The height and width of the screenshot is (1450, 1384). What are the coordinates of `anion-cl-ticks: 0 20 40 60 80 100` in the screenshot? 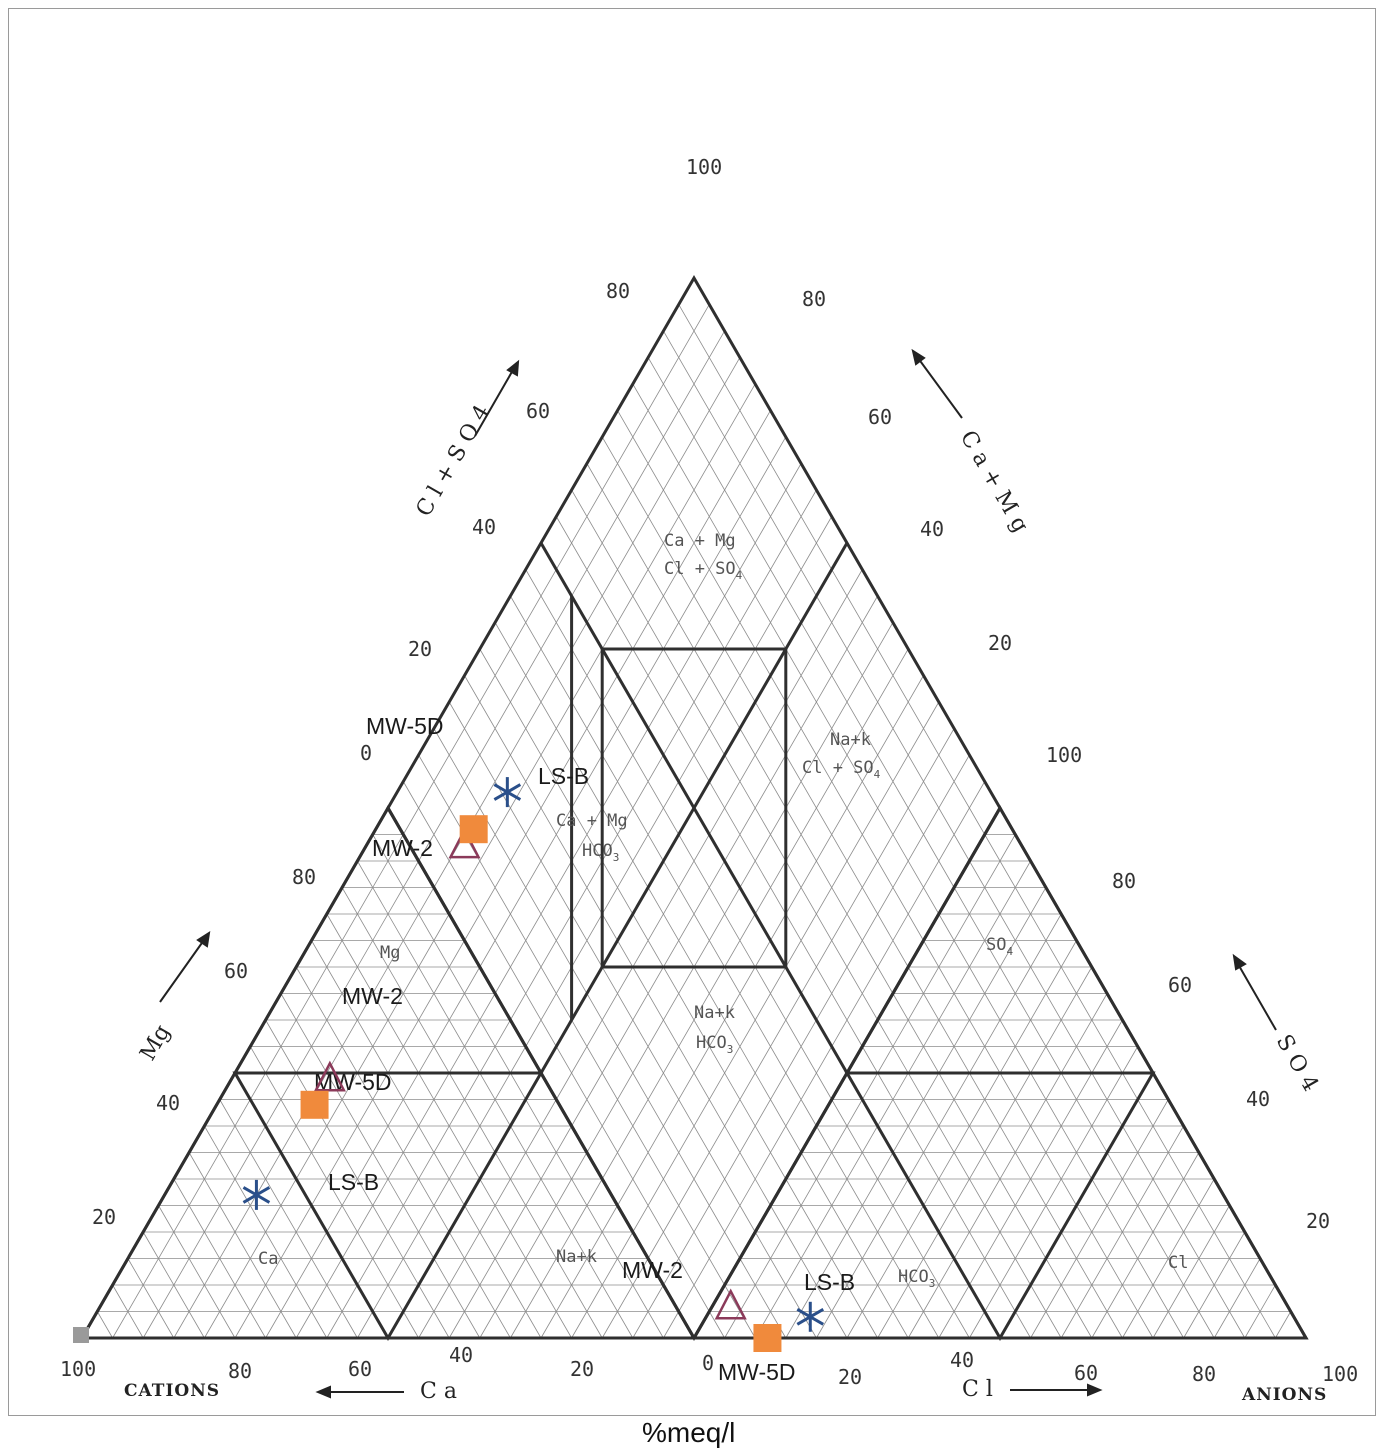 It's located at (1030, 1368).